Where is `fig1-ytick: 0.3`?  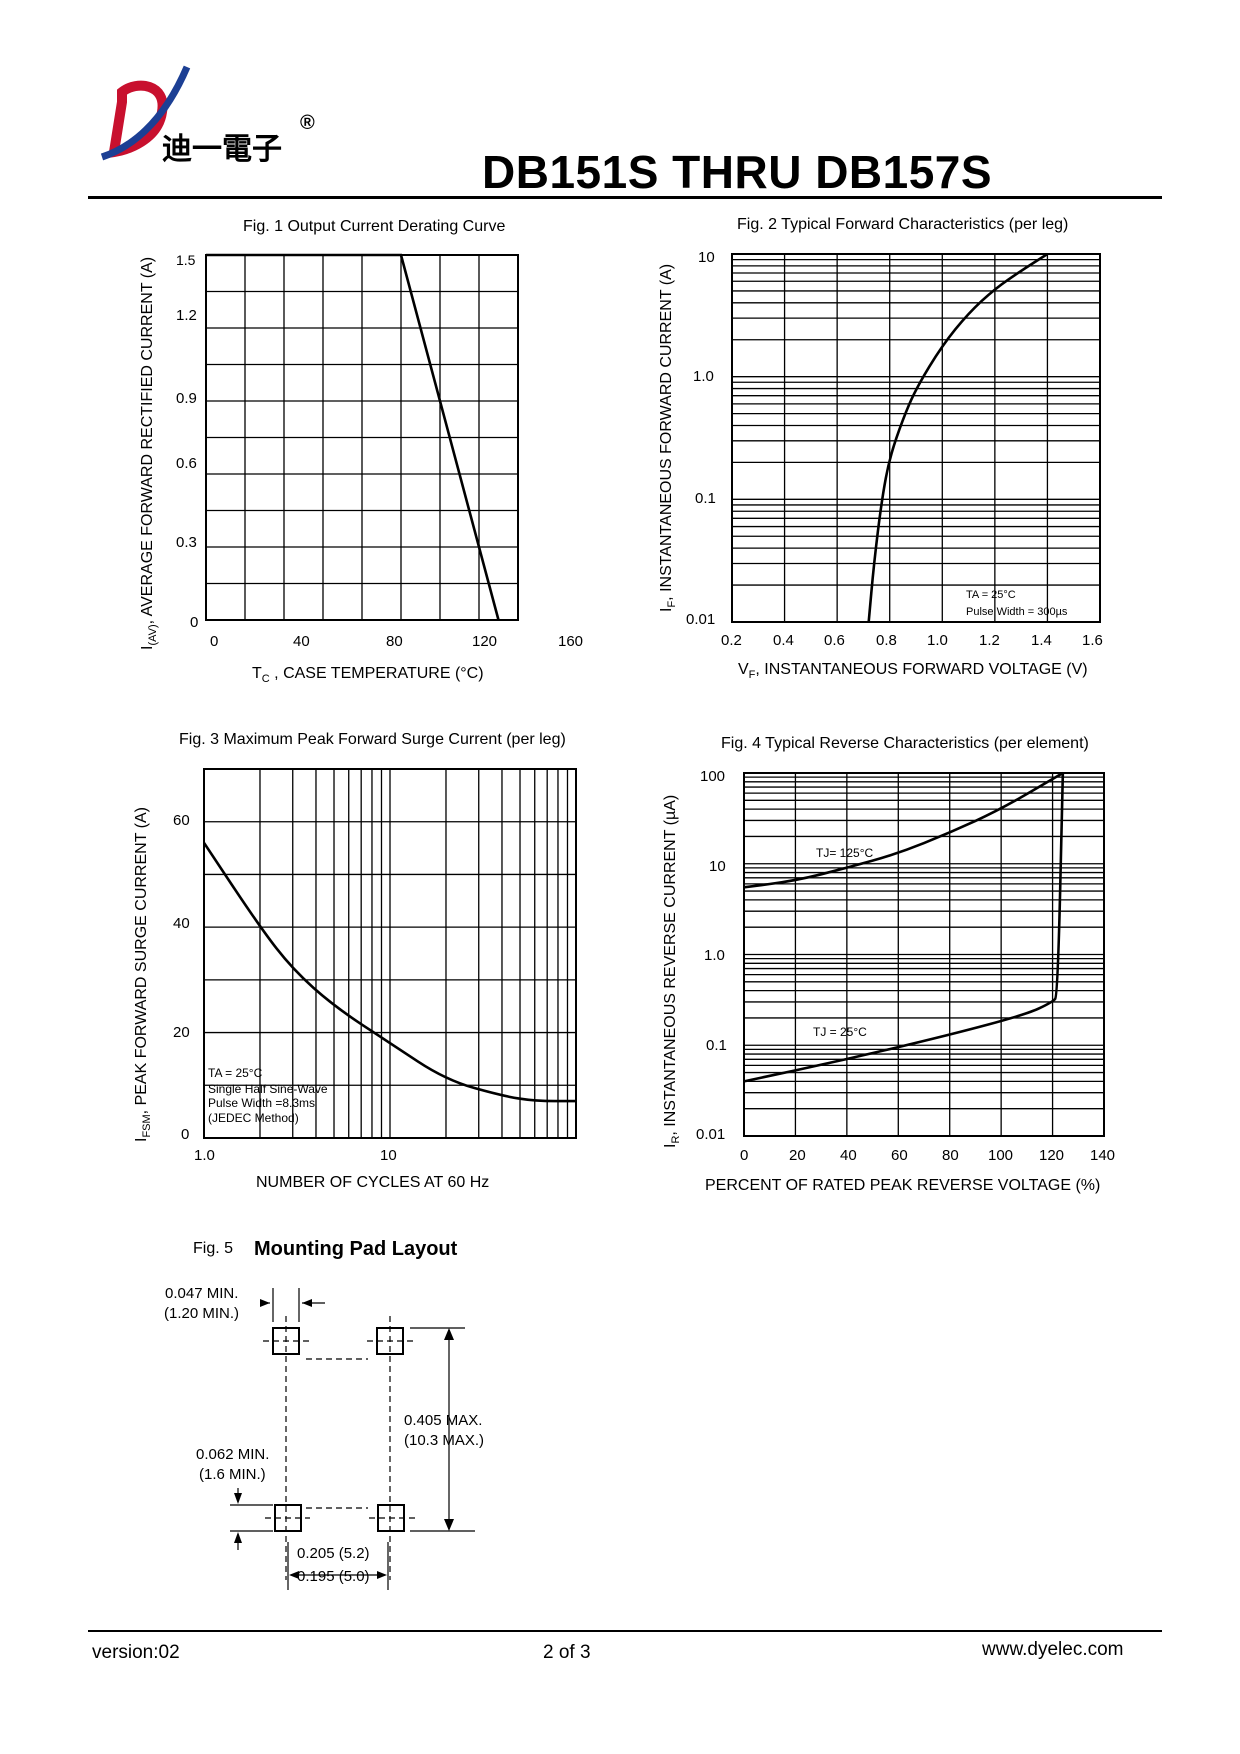 fig1-ytick: 0.3 is located at coordinates (186, 542).